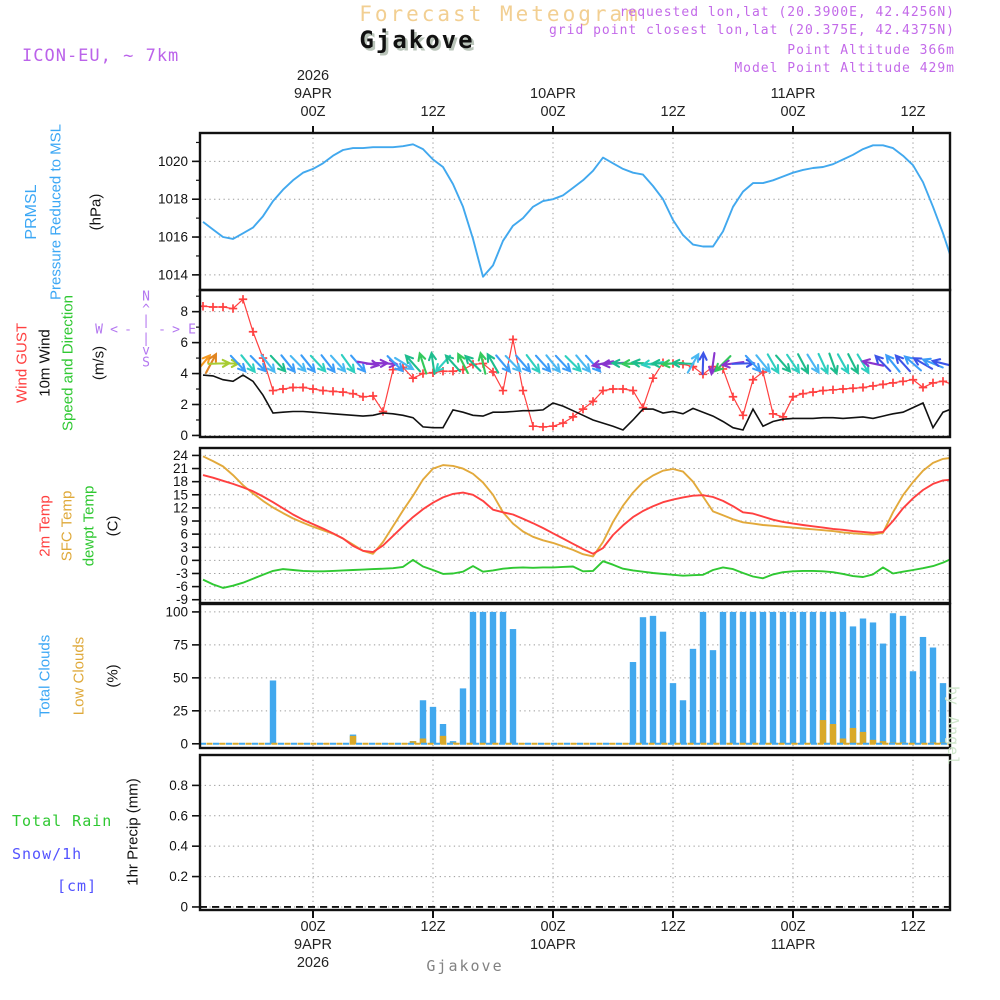 The image size is (1000, 1000). What do you see at coordinates (146, 310) in the screenshot?
I see `compass-up-arrow-icon: ^` at bounding box center [146, 310].